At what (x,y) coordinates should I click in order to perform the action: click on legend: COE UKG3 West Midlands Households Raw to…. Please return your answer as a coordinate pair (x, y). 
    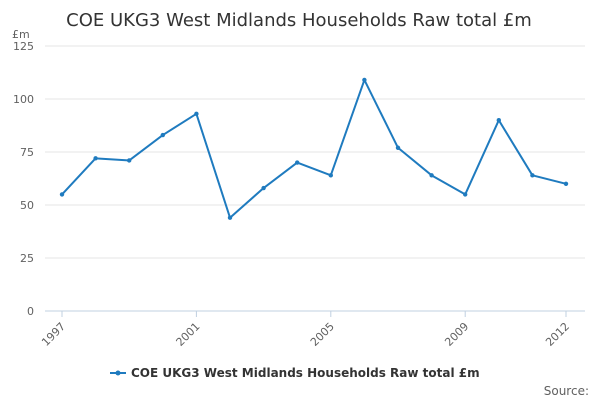
    Looking at the image, I should click on (295, 373).